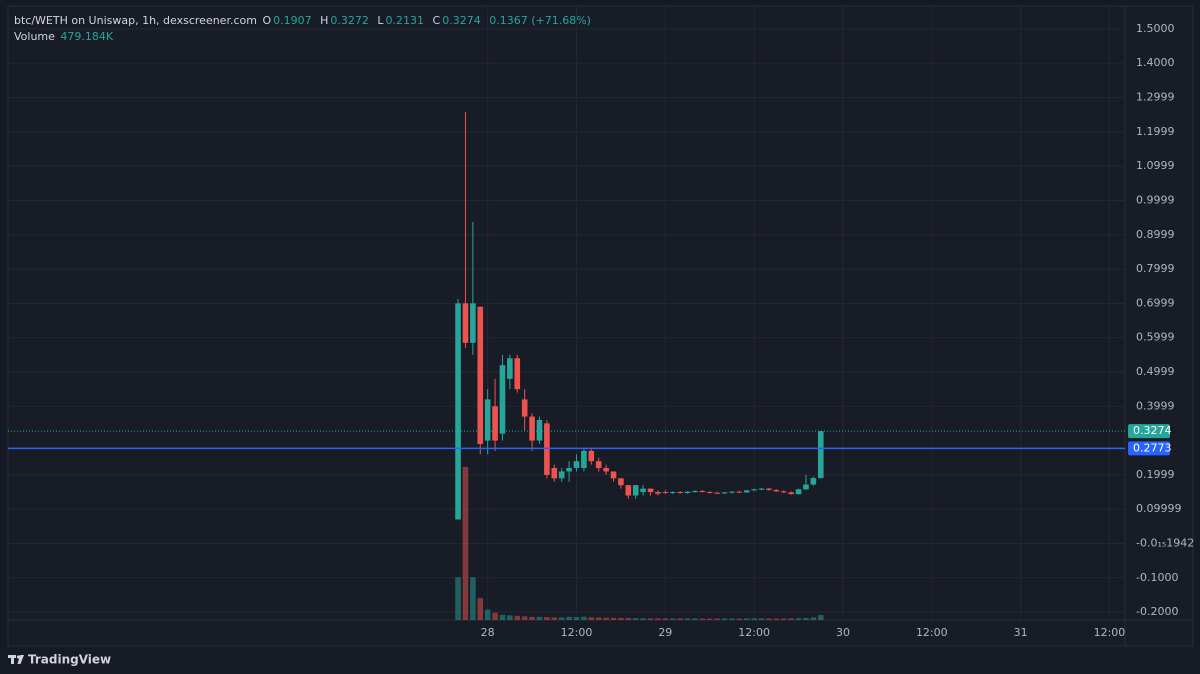 This screenshot has height=674, width=1200. I want to click on legend-key: H, so click(324, 20).